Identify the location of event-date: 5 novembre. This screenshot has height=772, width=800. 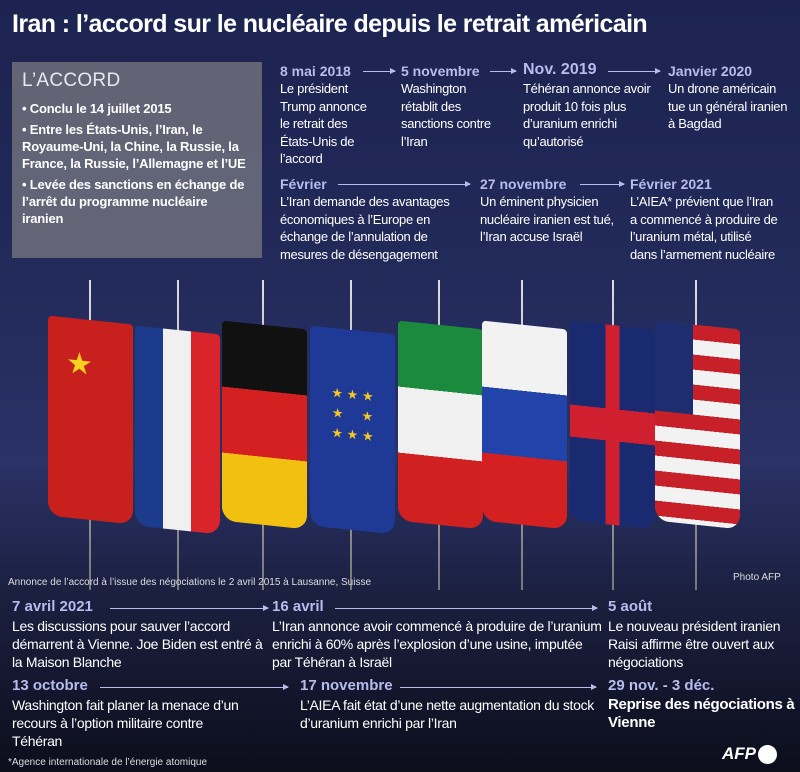
(440, 71).